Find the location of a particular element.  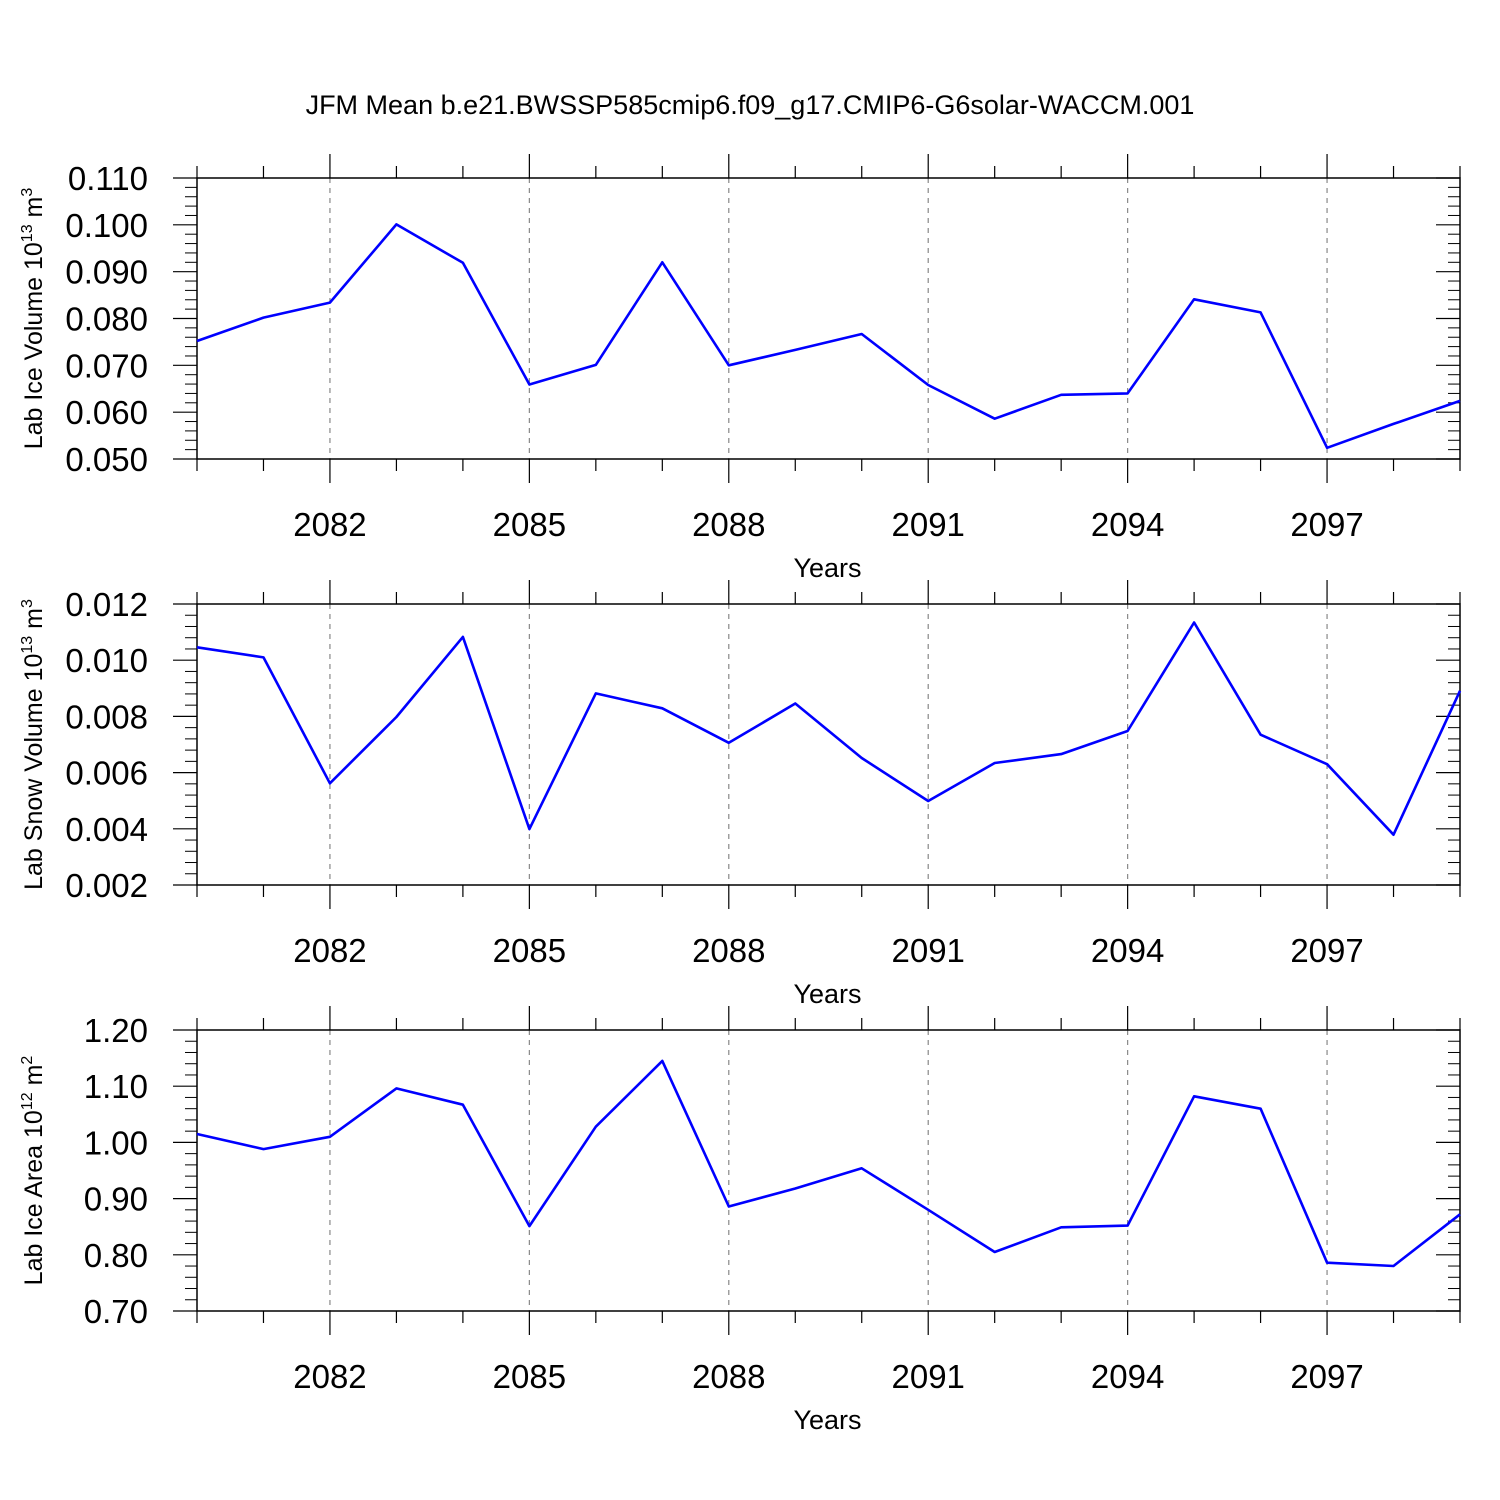

y-tick-label: 0.100 is located at coordinates (106, 225).